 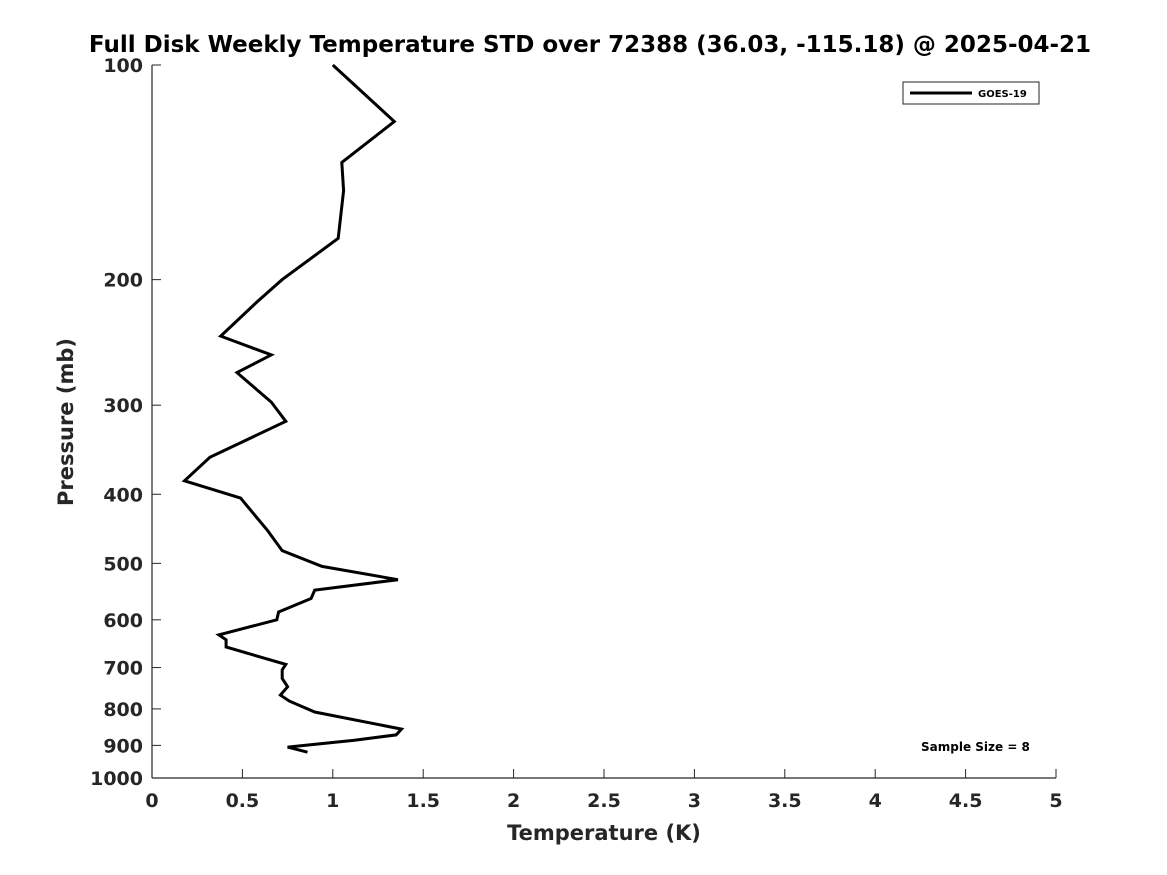 I want to click on x-tick-label: 0.5, so click(x=243, y=801).